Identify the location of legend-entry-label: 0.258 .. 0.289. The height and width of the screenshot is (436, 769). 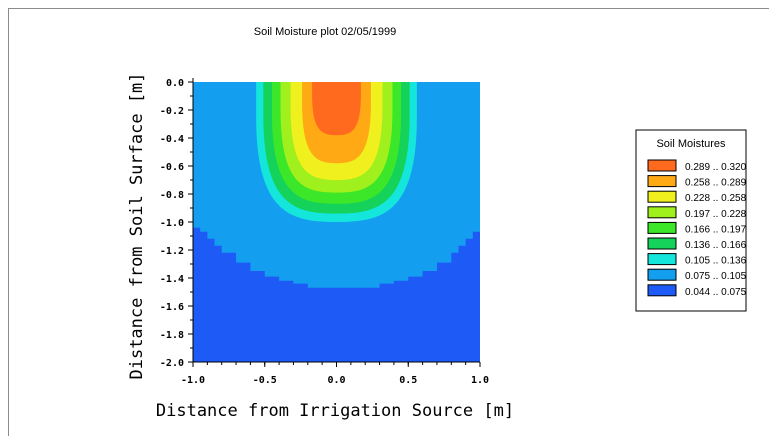
(716, 183).